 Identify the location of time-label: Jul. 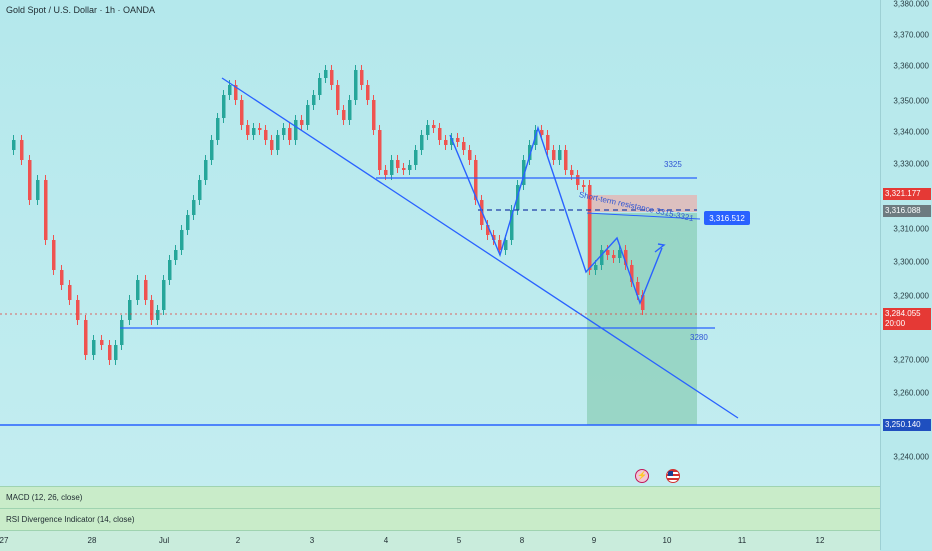
(164, 540).